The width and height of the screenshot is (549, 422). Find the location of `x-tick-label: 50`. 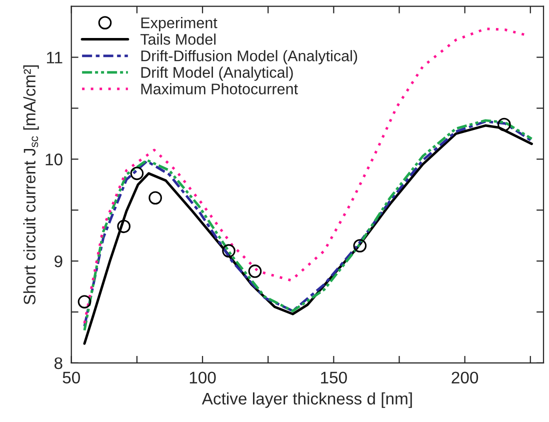

x-tick-label: 50 is located at coordinates (71, 378).